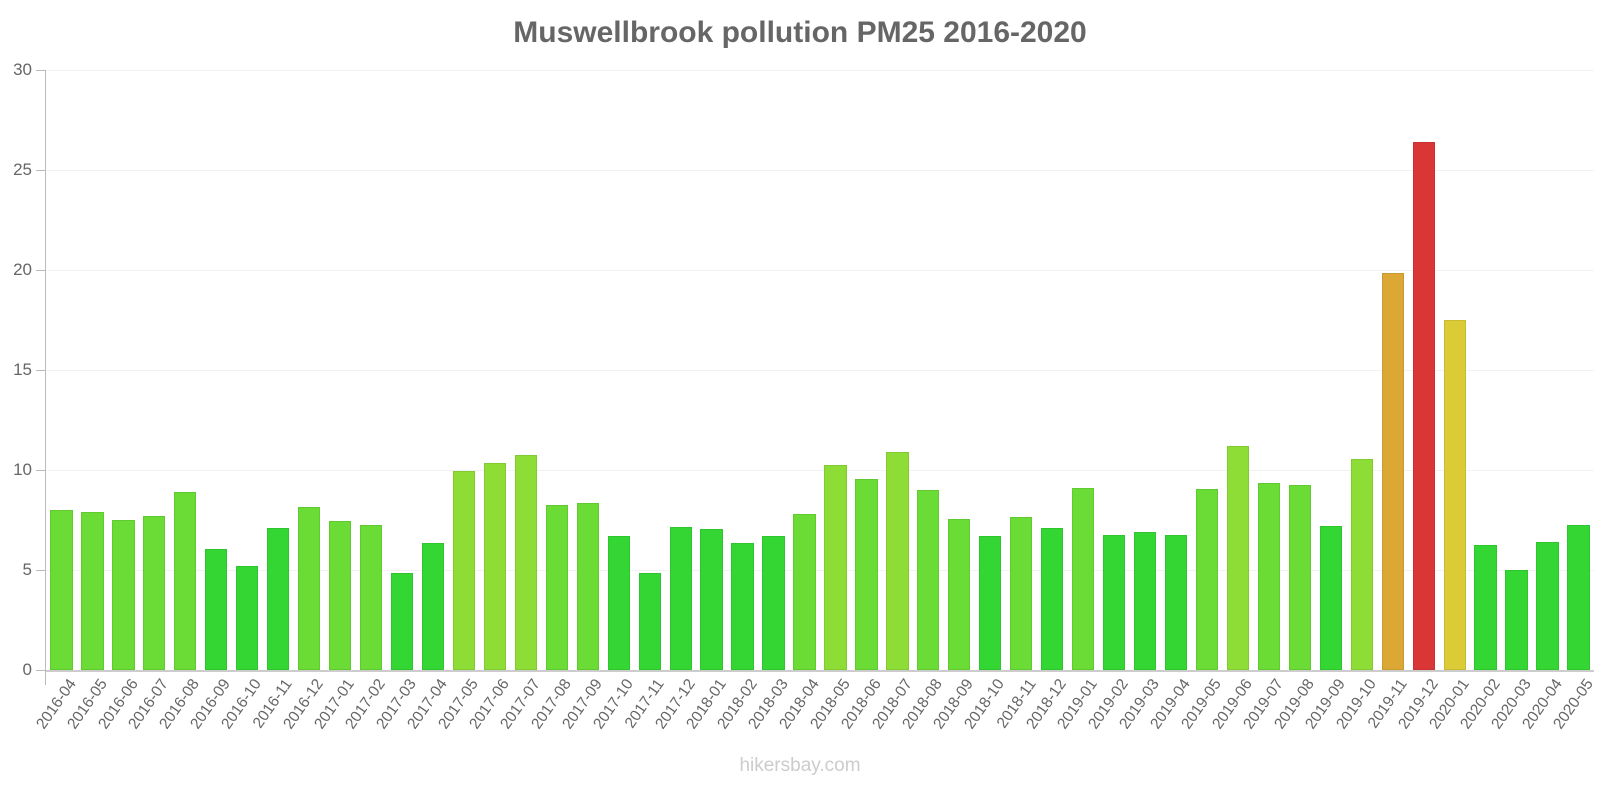  I want to click on y-tick-label: 20, so click(22, 269).